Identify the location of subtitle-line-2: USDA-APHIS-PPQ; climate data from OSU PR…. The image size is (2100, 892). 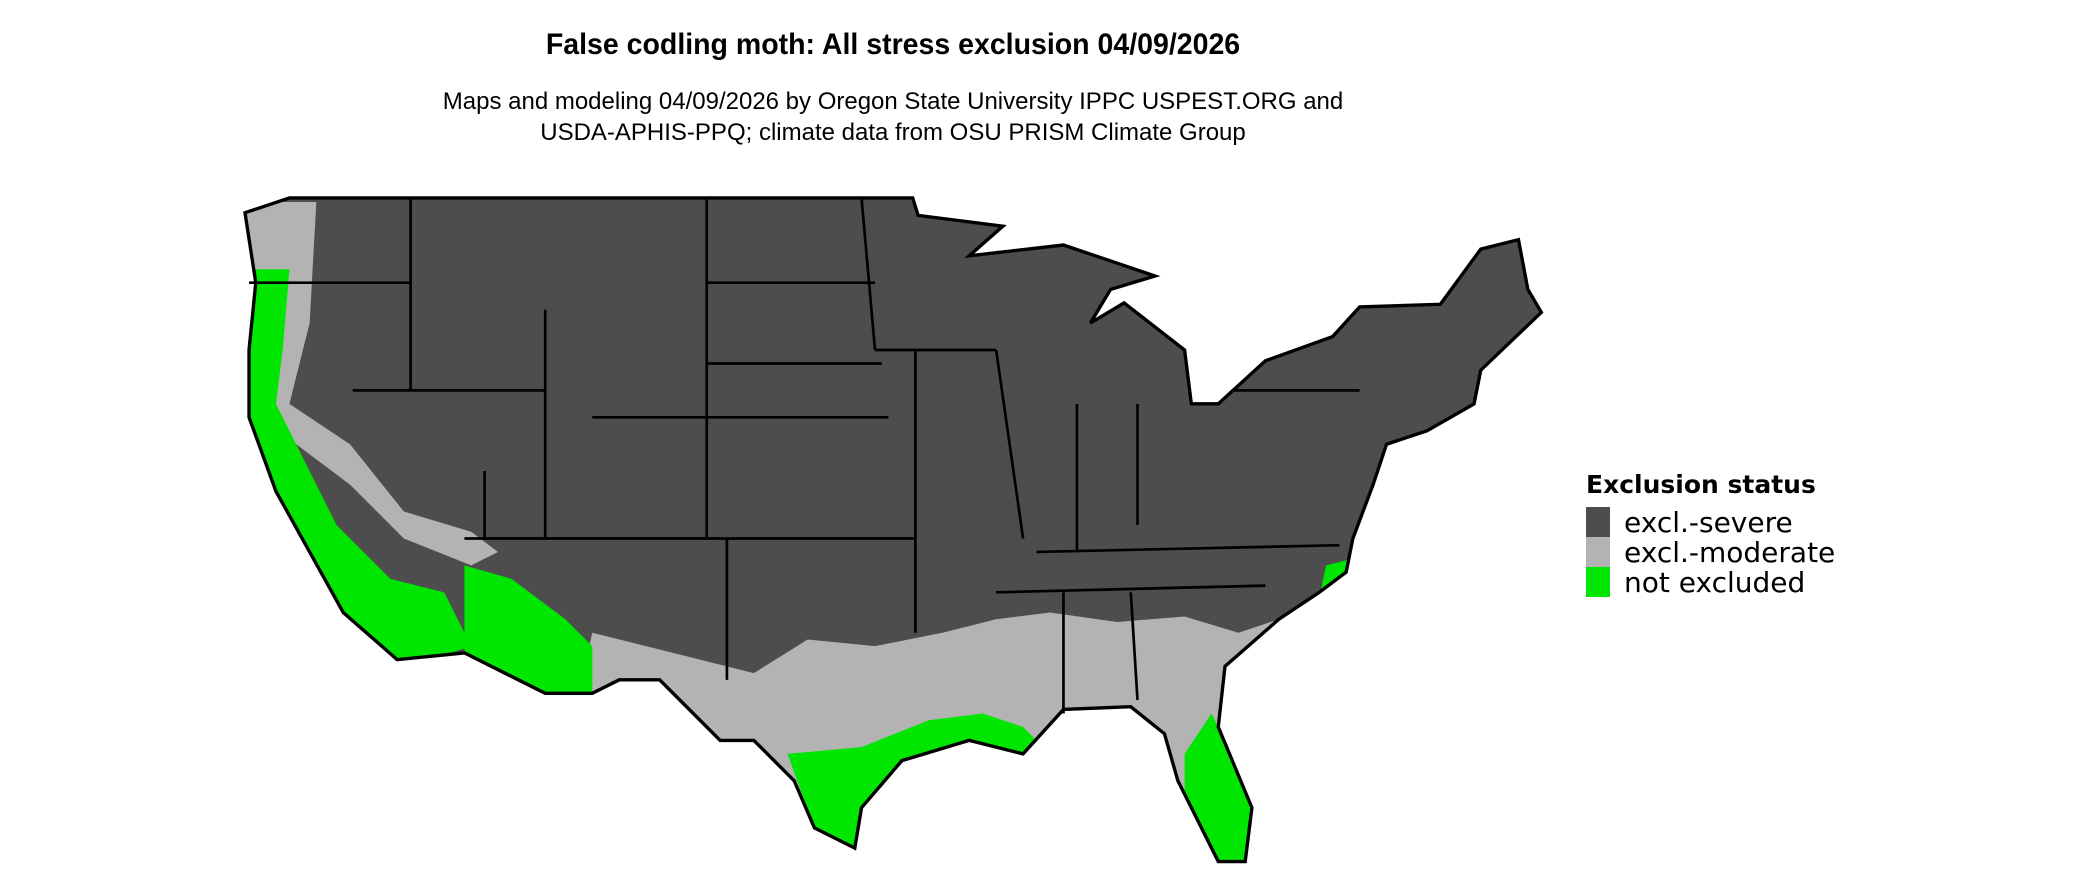
(893, 132).